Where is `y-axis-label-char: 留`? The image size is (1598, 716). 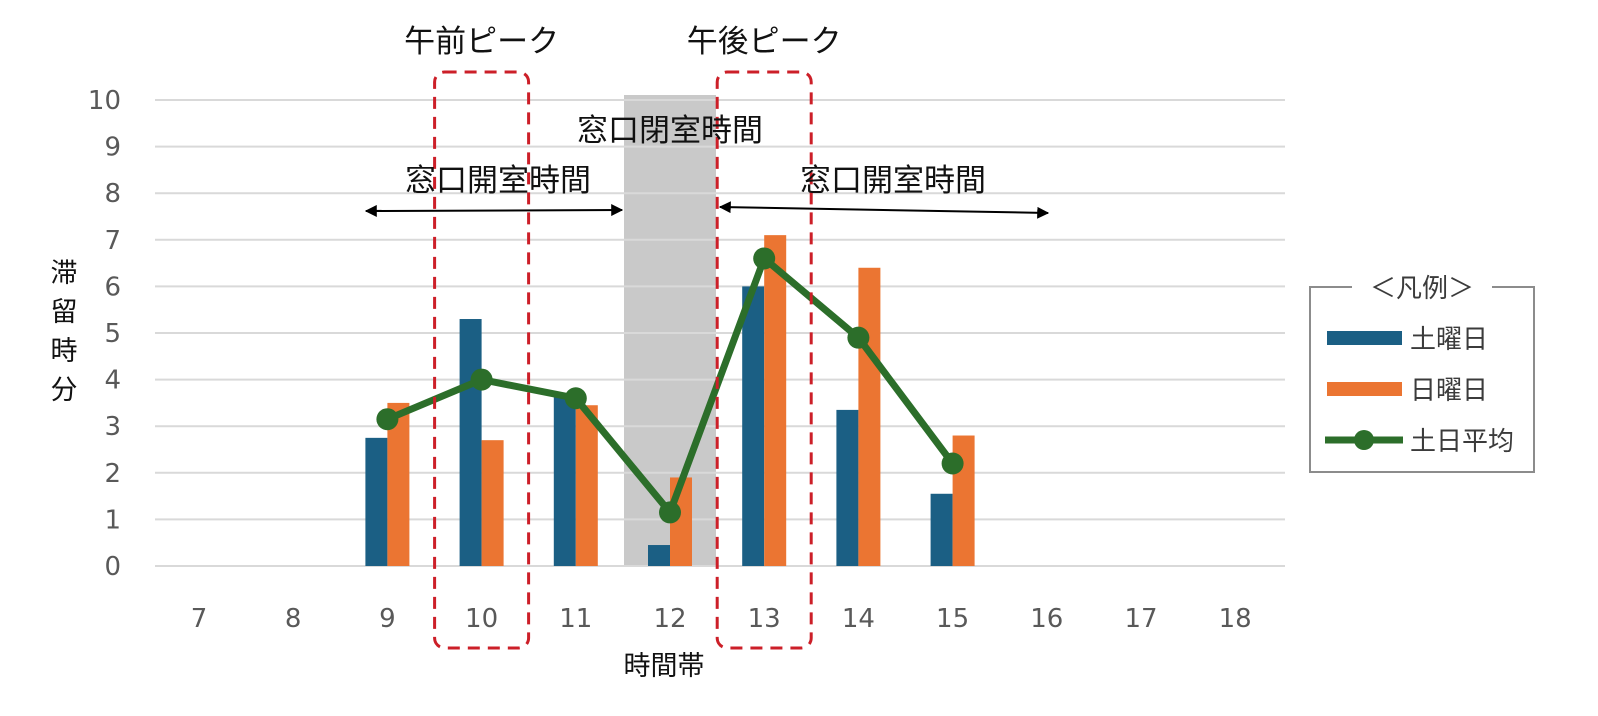
y-axis-label-char: 留 is located at coordinates (64, 312).